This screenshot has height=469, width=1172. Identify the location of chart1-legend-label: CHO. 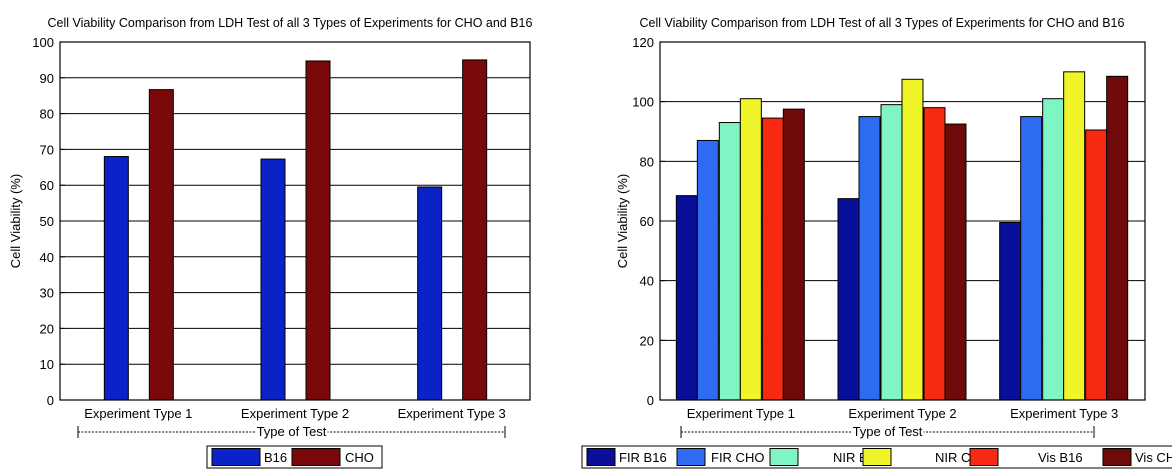
(359, 457).